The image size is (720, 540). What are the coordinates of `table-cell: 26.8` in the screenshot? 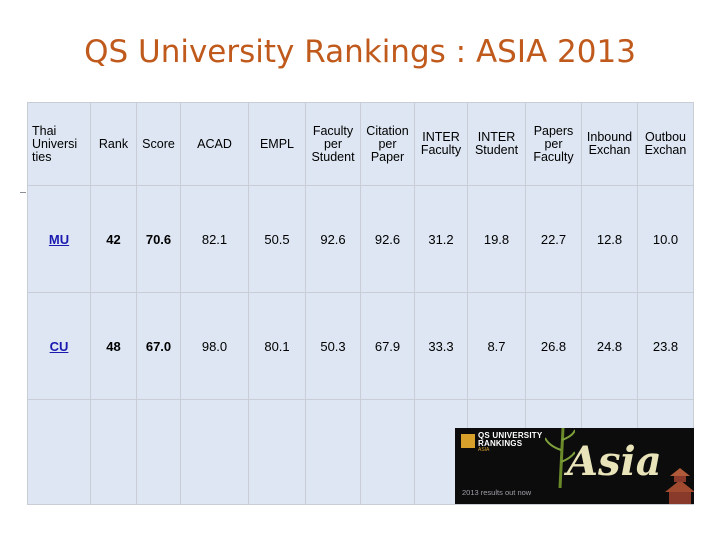 It's located at (553, 346).